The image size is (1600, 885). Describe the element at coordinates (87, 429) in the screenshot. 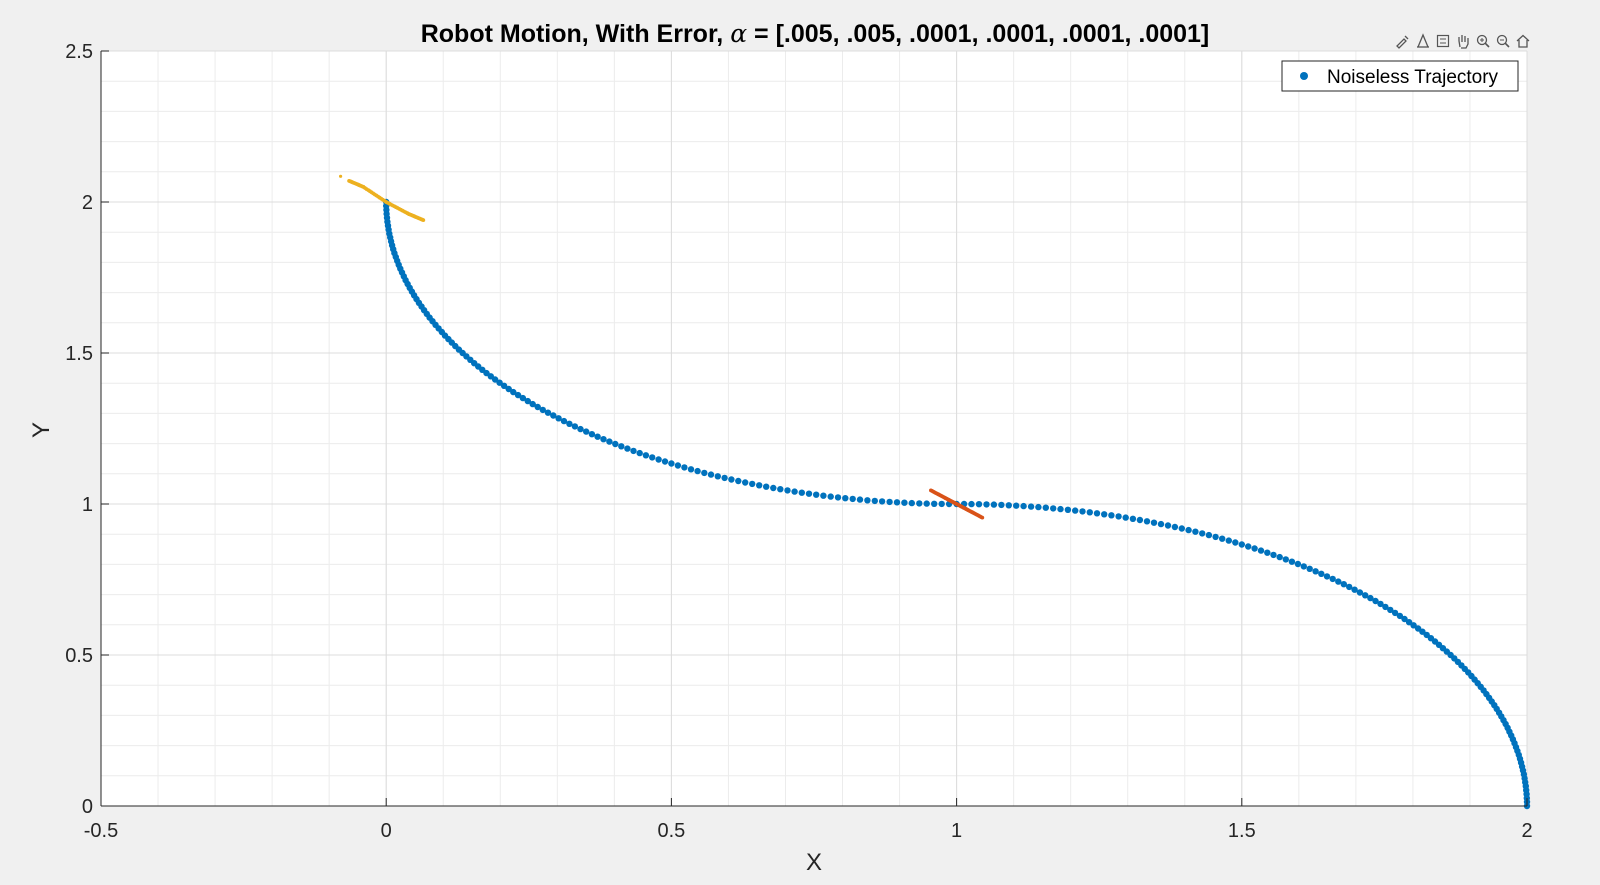

I see `y-axis: 0 0.5 1 1.5 2 2.5` at that location.